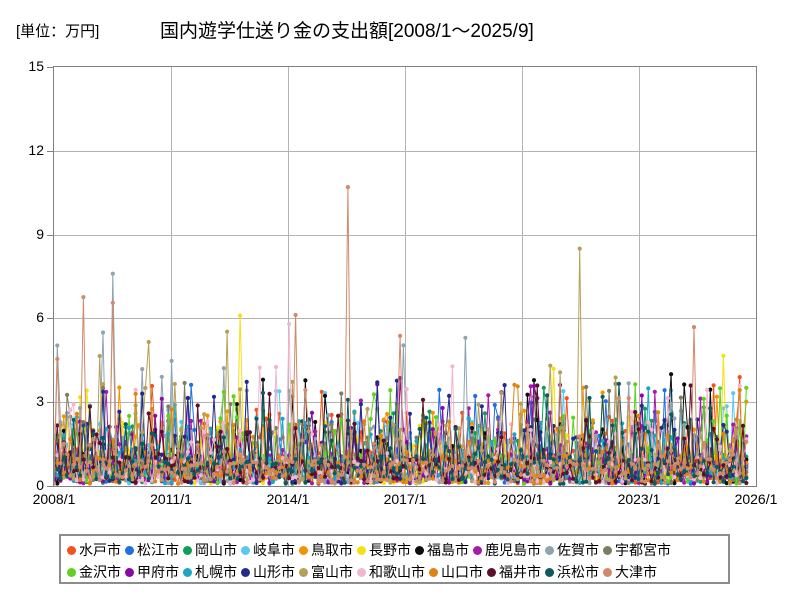 The height and width of the screenshot is (600, 800). I want to click on legend-item-水戸市: 水戸市, so click(94, 550).